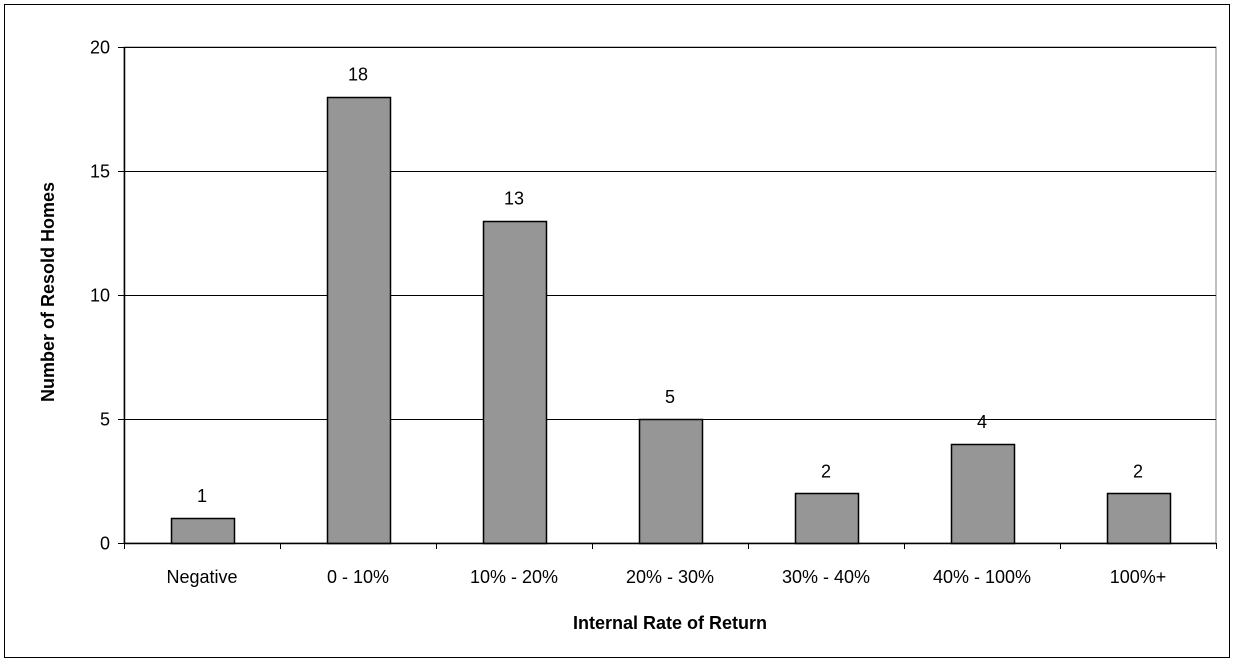 The width and height of the screenshot is (1236, 662). I want to click on data-label: 13, so click(514, 199).